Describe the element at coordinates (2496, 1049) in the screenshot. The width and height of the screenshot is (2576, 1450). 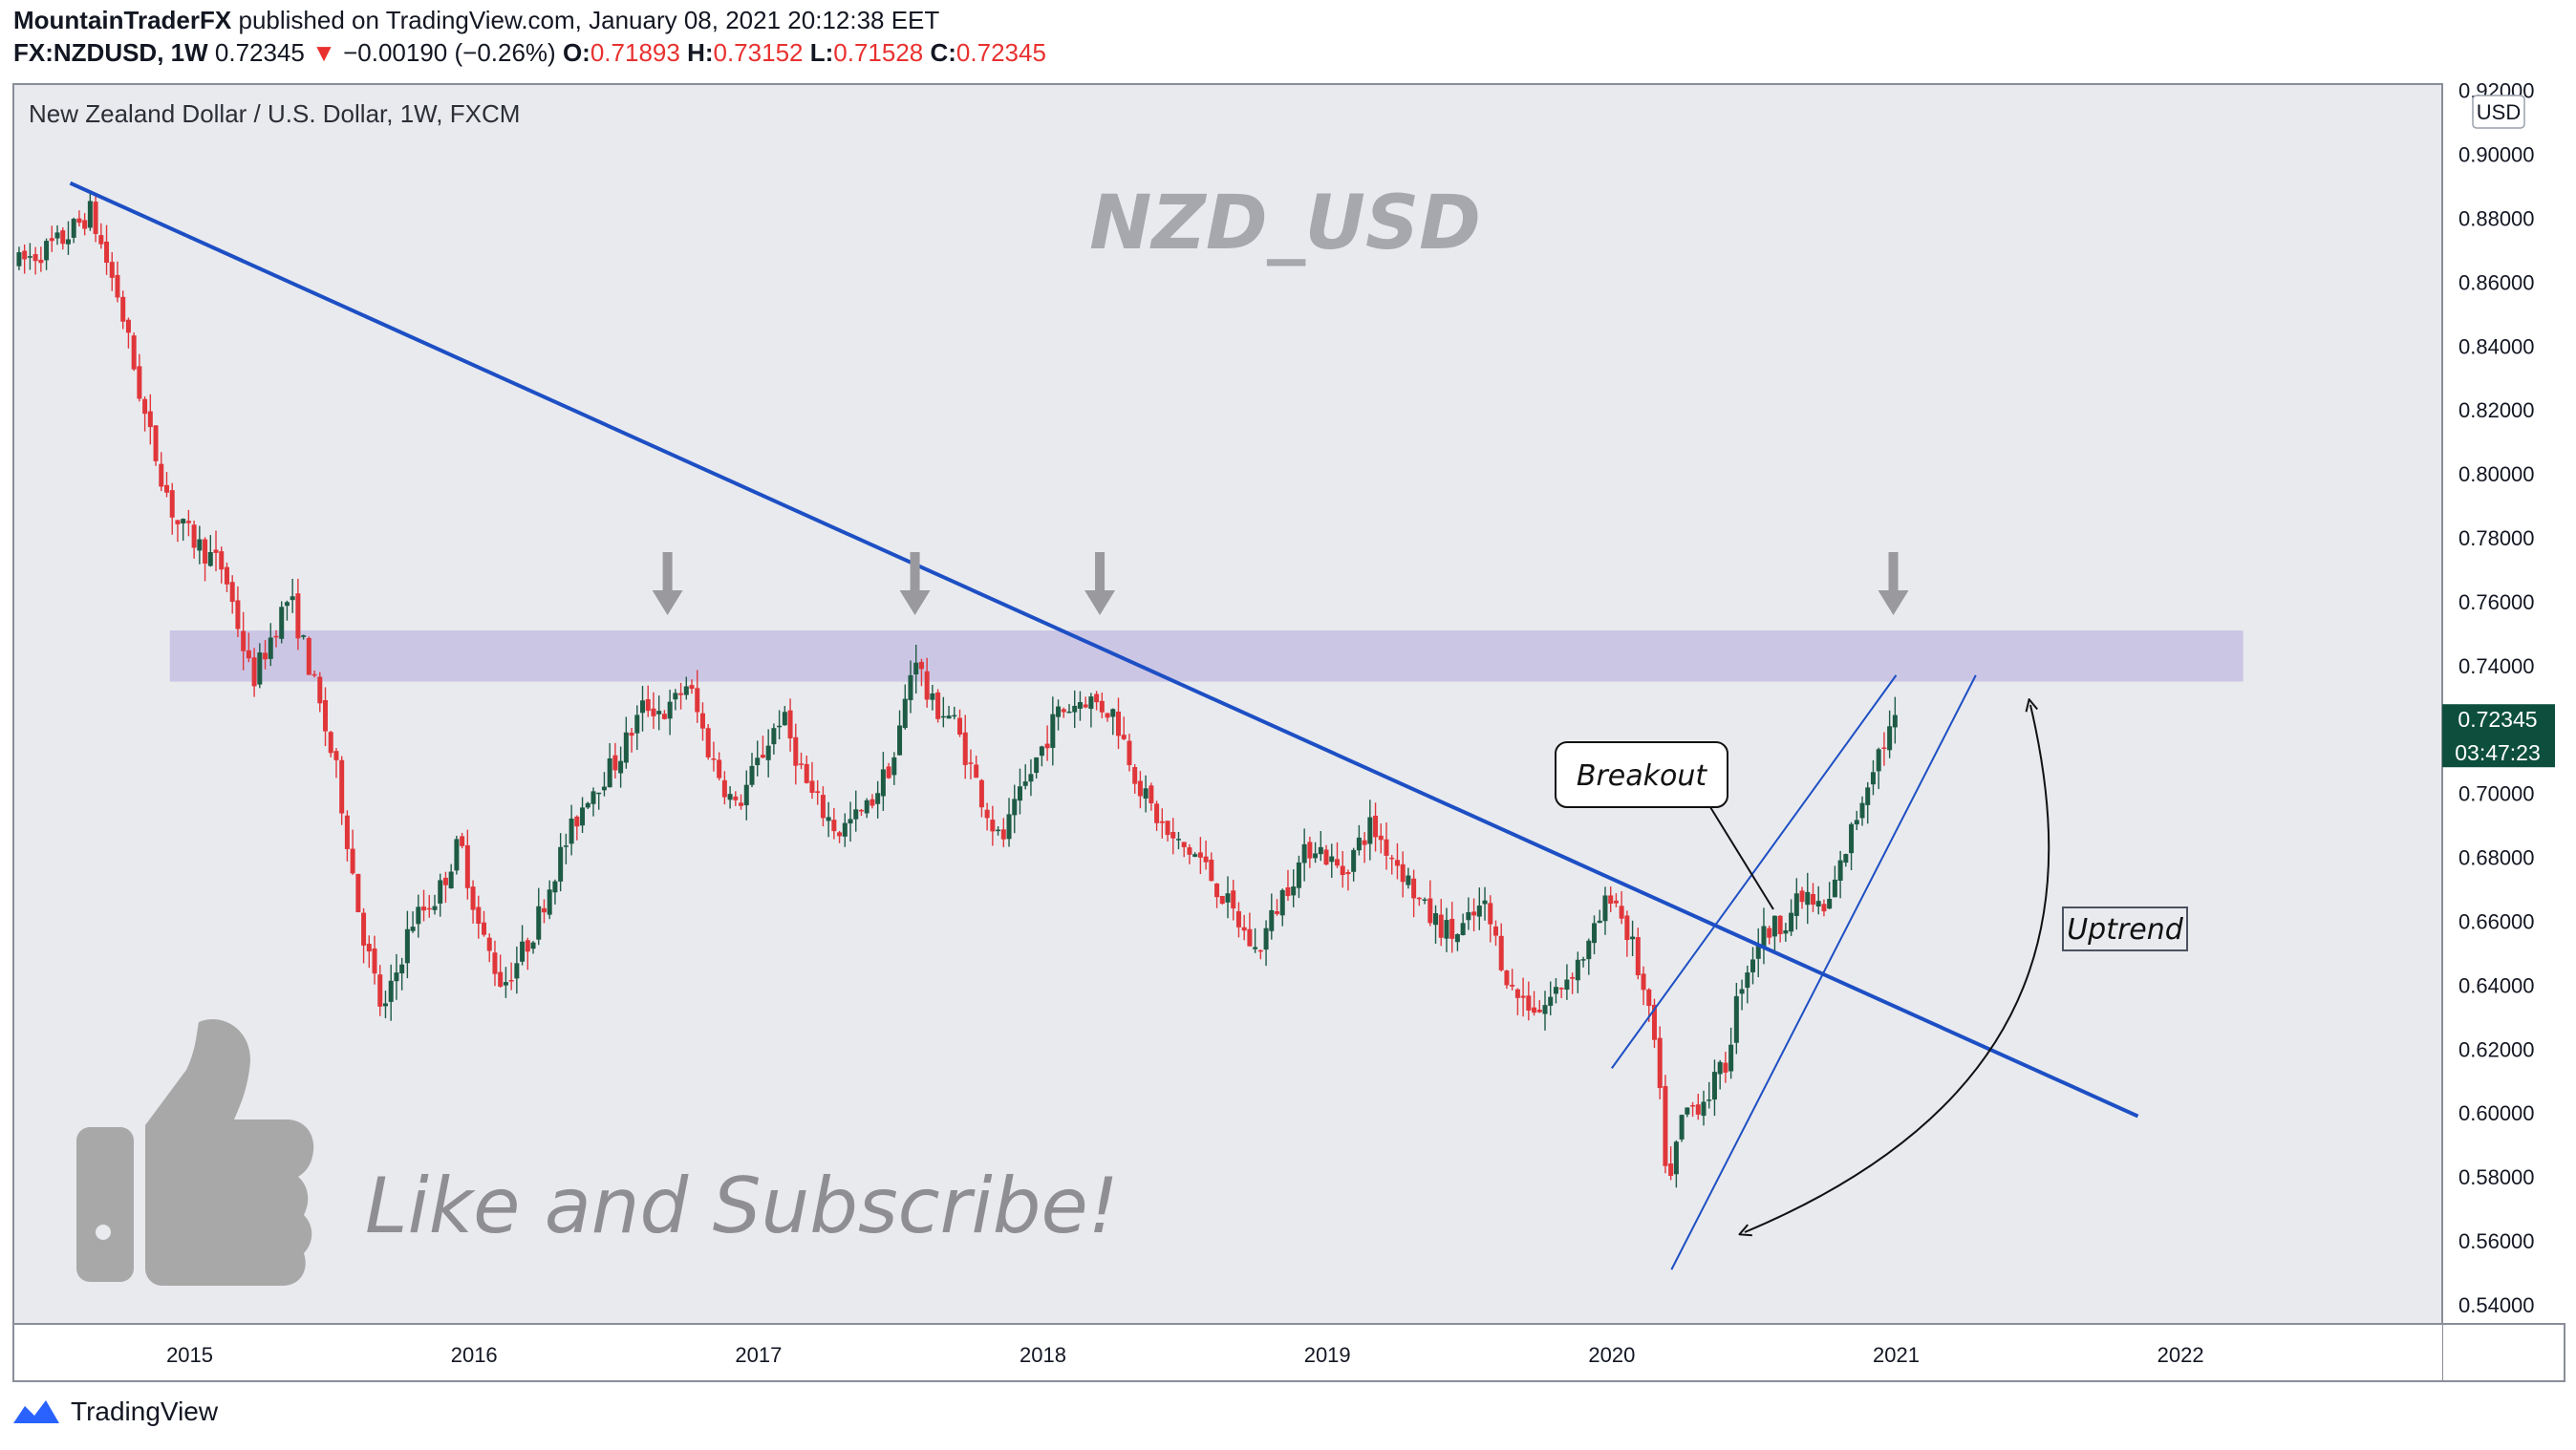
I see `y-tick-label: 0.62000` at that location.